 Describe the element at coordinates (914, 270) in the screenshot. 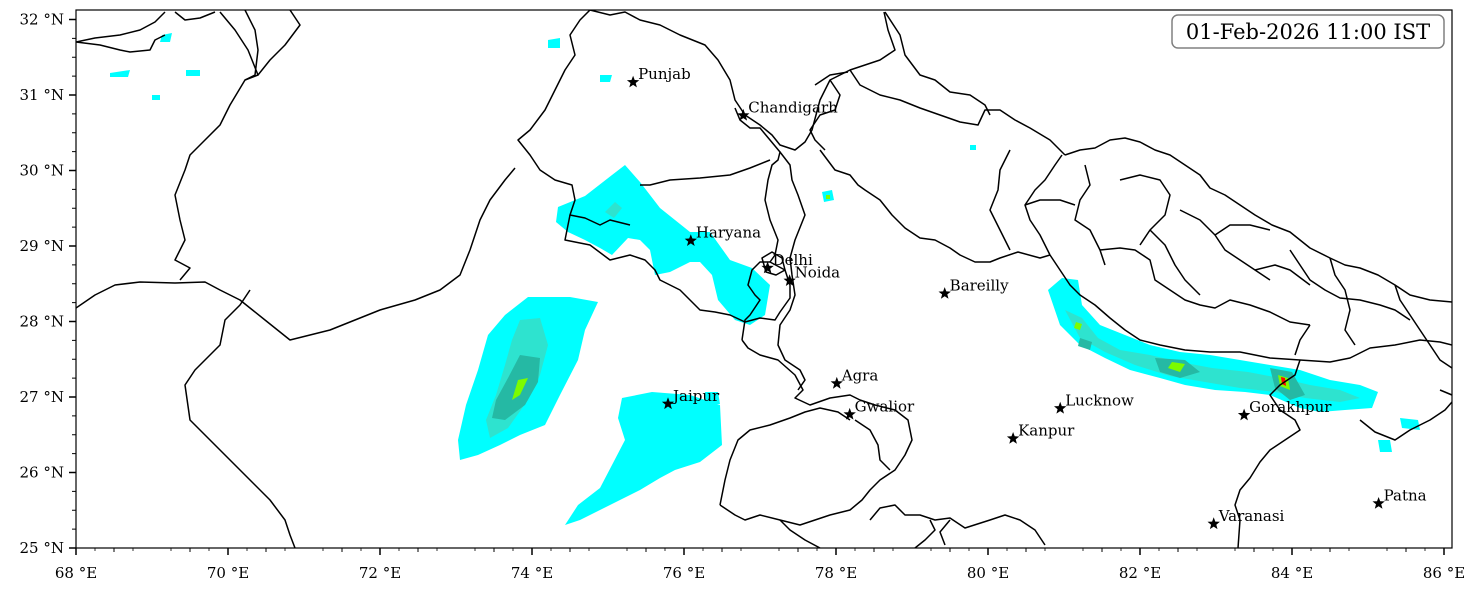

I see `boundary-uttarakhand-up` at that location.